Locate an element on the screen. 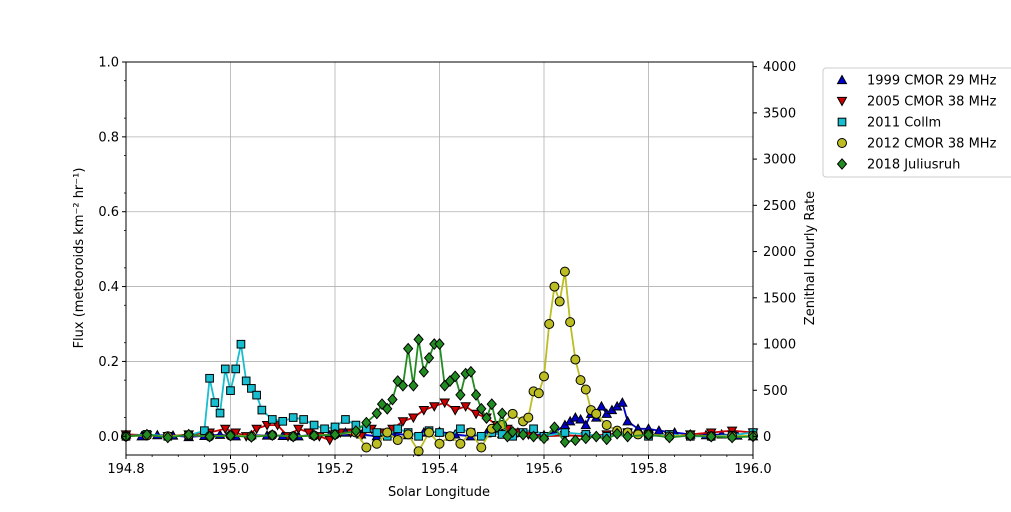 The width and height of the screenshot is (1011, 512). y-left-tick-label: 0.6 is located at coordinates (108, 212).